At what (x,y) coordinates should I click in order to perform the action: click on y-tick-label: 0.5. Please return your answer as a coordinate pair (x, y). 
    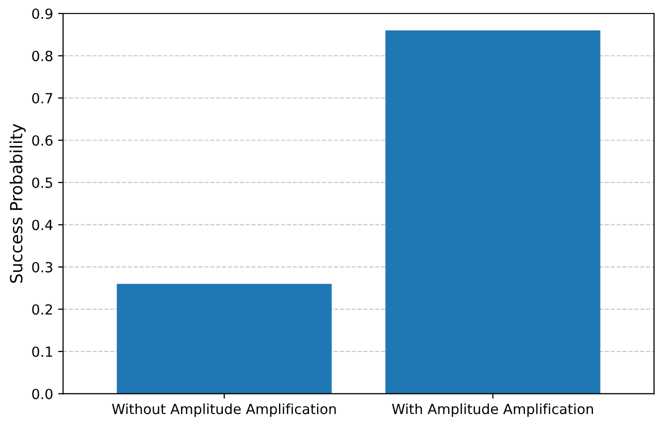
    Looking at the image, I should click on (42, 182).